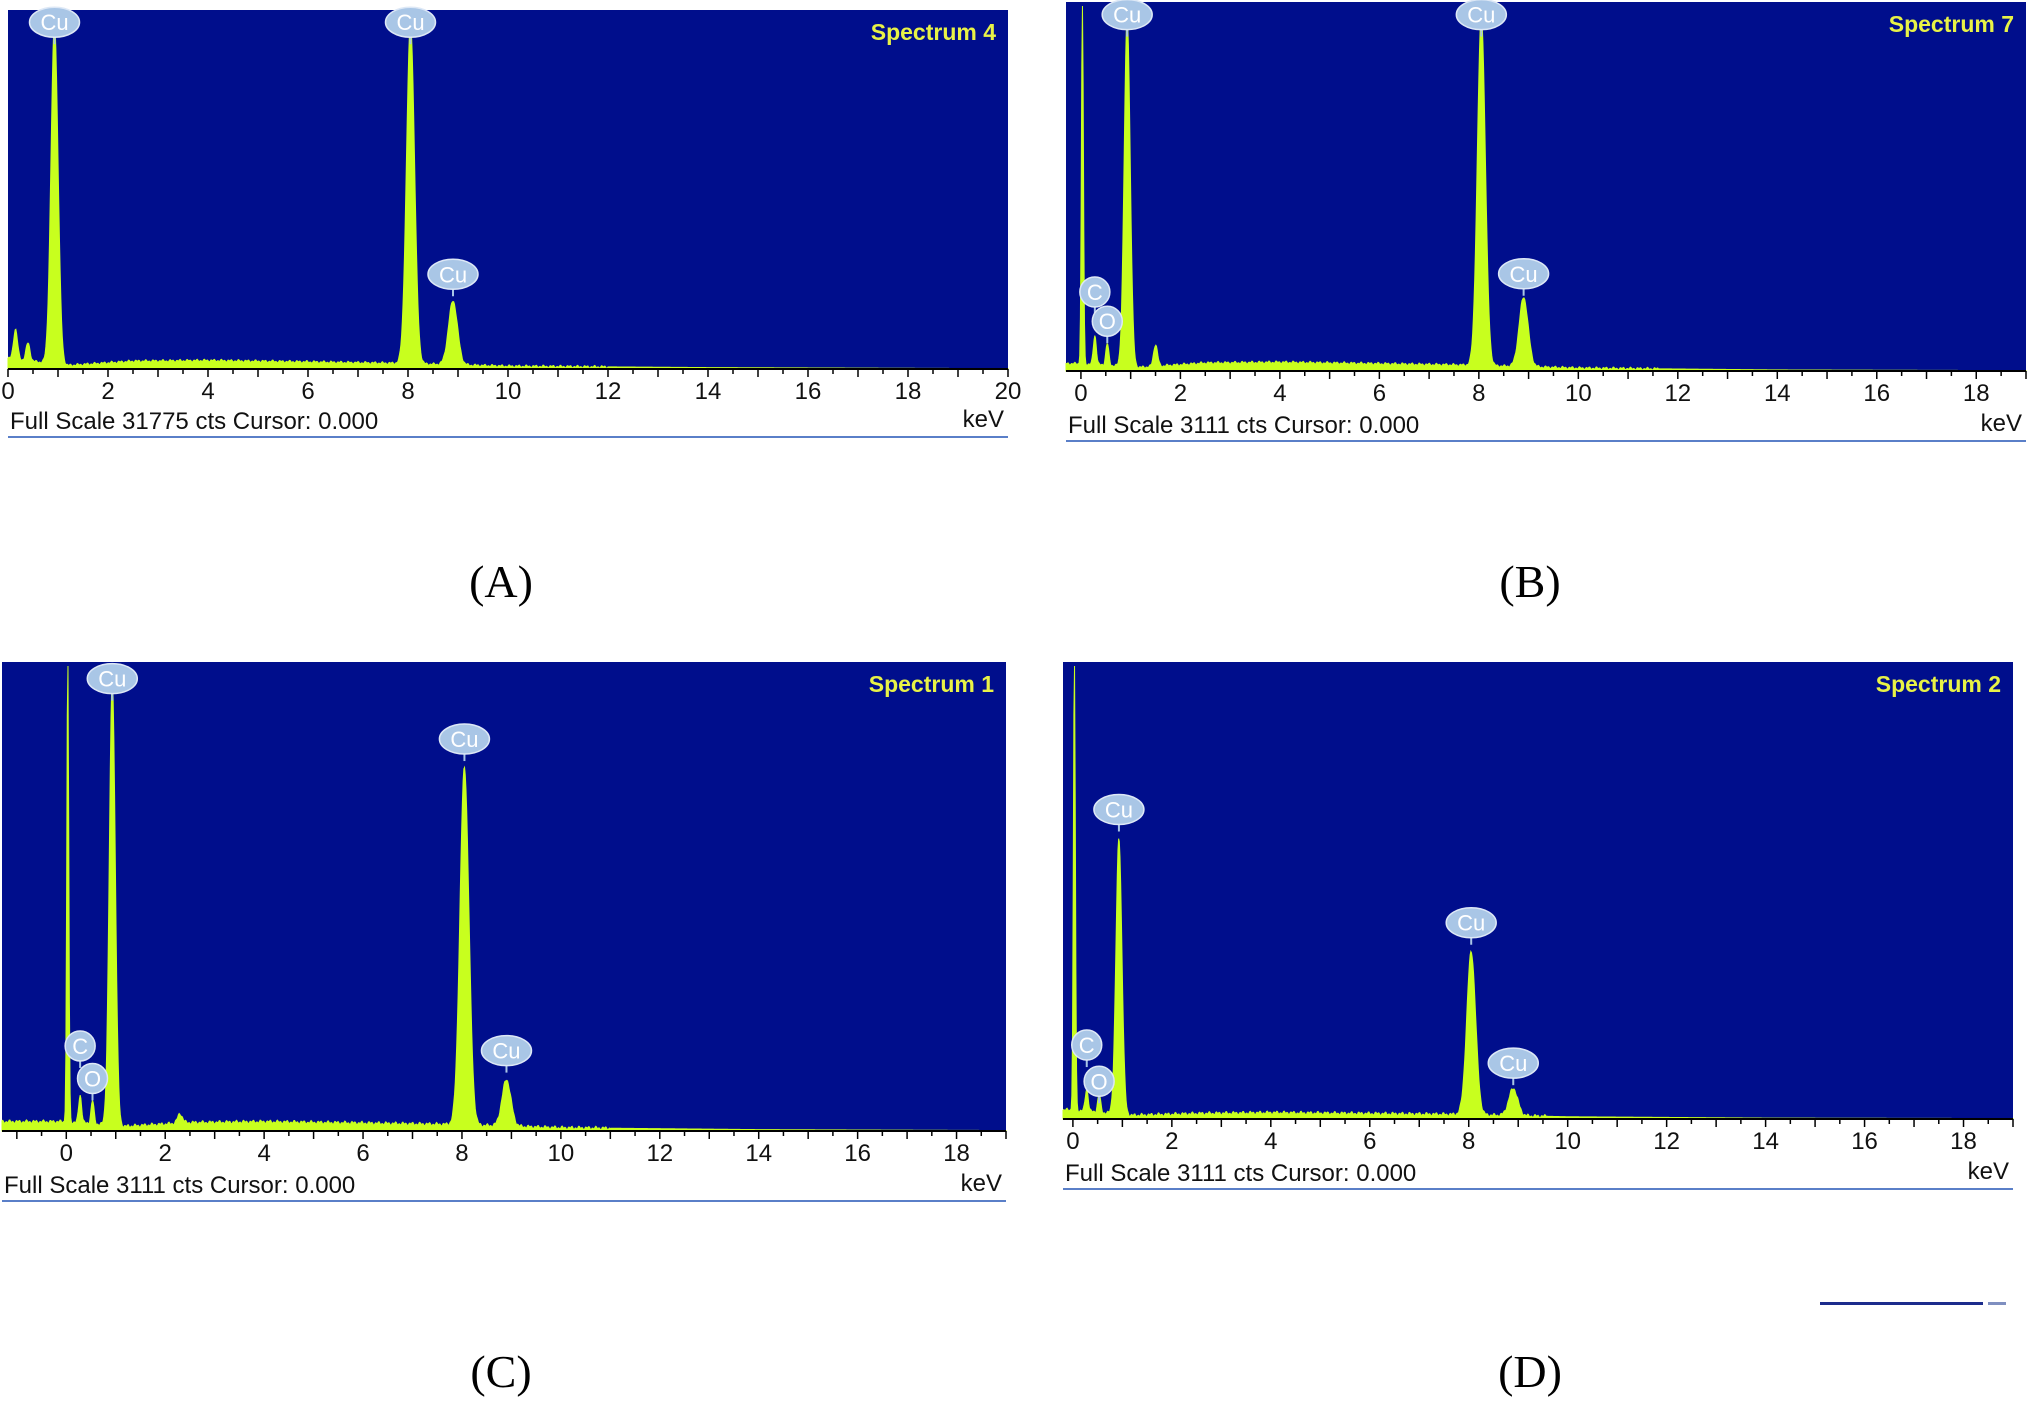 The image size is (2033, 1401). What do you see at coordinates (1530, 1371) in the screenshot?
I see `panel-label-d: (D)` at bounding box center [1530, 1371].